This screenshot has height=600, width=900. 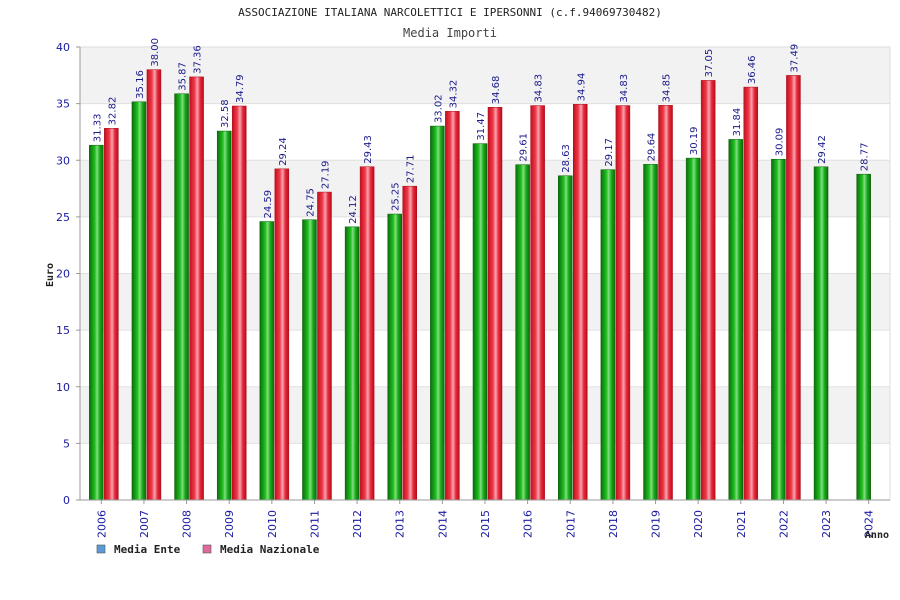 What do you see at coordinates (357, 524) in the screenshot?
I see `x-tick-label: 2012` at bounding box center [357, 524].